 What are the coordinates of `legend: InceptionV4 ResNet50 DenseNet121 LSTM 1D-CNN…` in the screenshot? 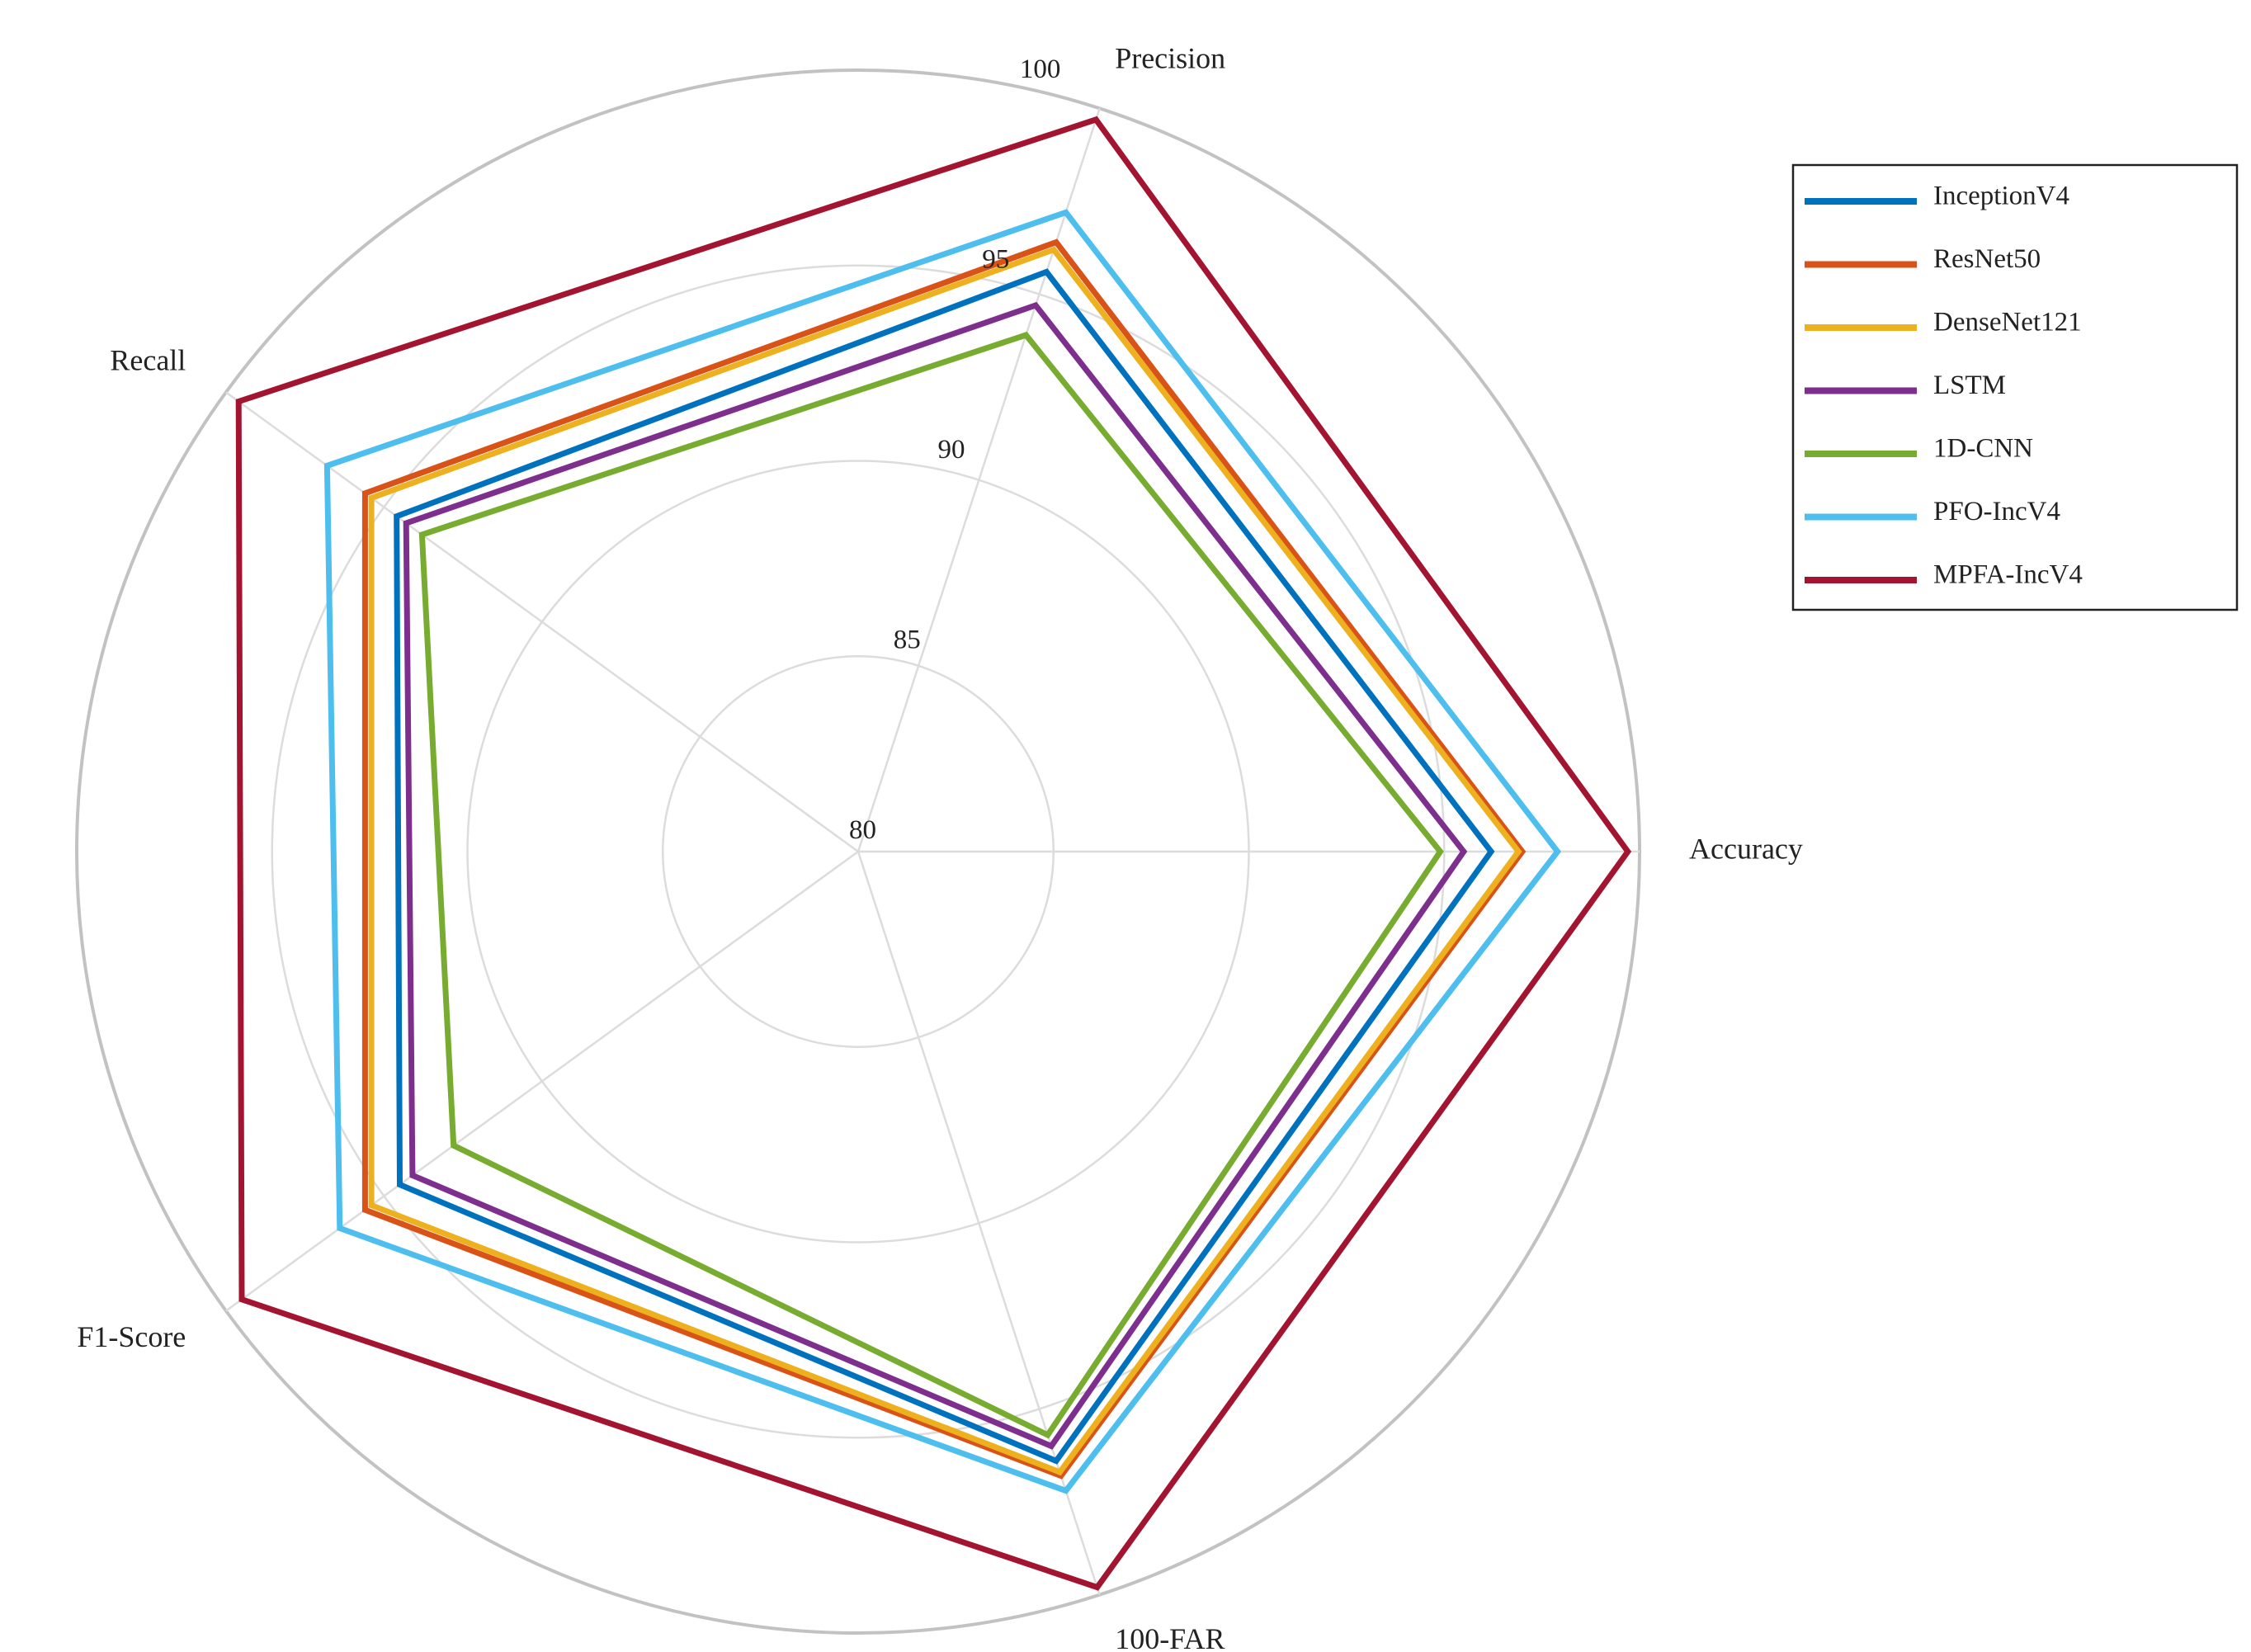 It's located at (2015, 387).